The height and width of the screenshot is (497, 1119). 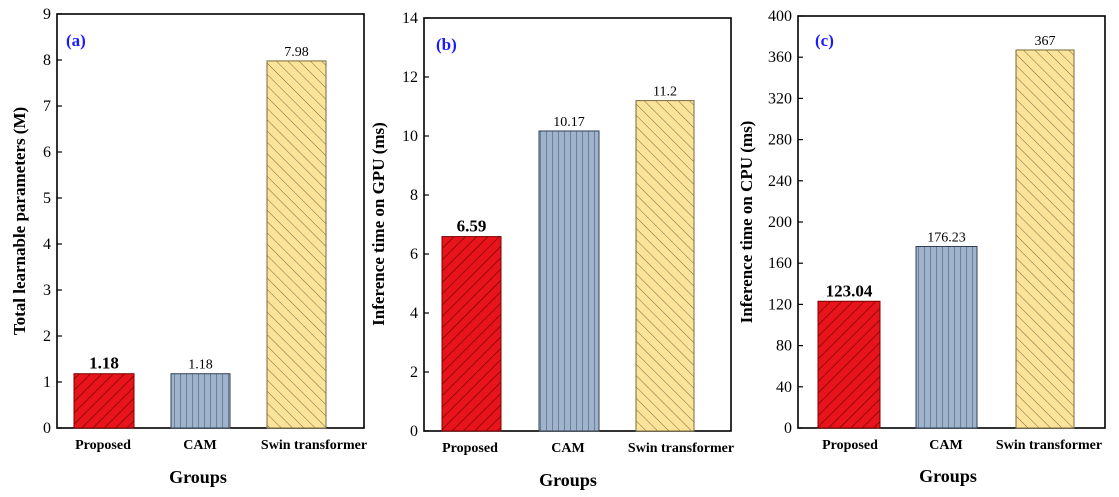 What do you see at coordinates (47, 14) in the screenshot?
I see `y-tick-label: 9` at bounding box center [47, 14].